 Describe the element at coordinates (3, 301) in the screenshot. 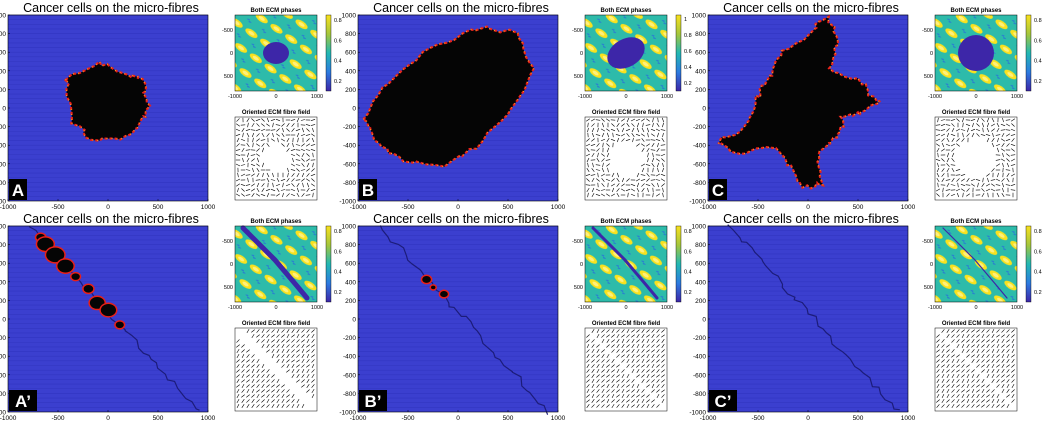

I see `y-tick-label: 200` at that location.